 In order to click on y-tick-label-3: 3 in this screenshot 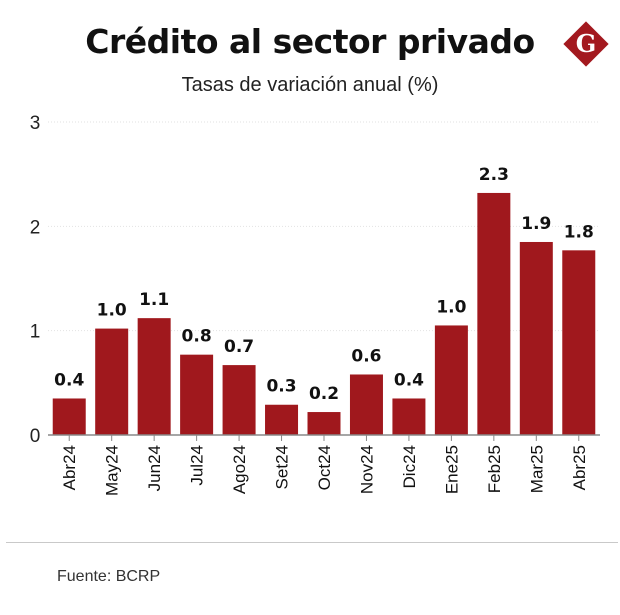, I will do `click(35, 123)`.